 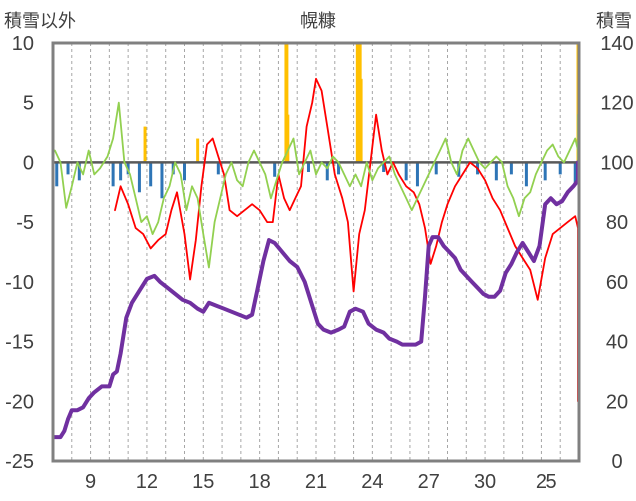 I want to click on chart-title: 幌糠, so click(x=318, y=21).